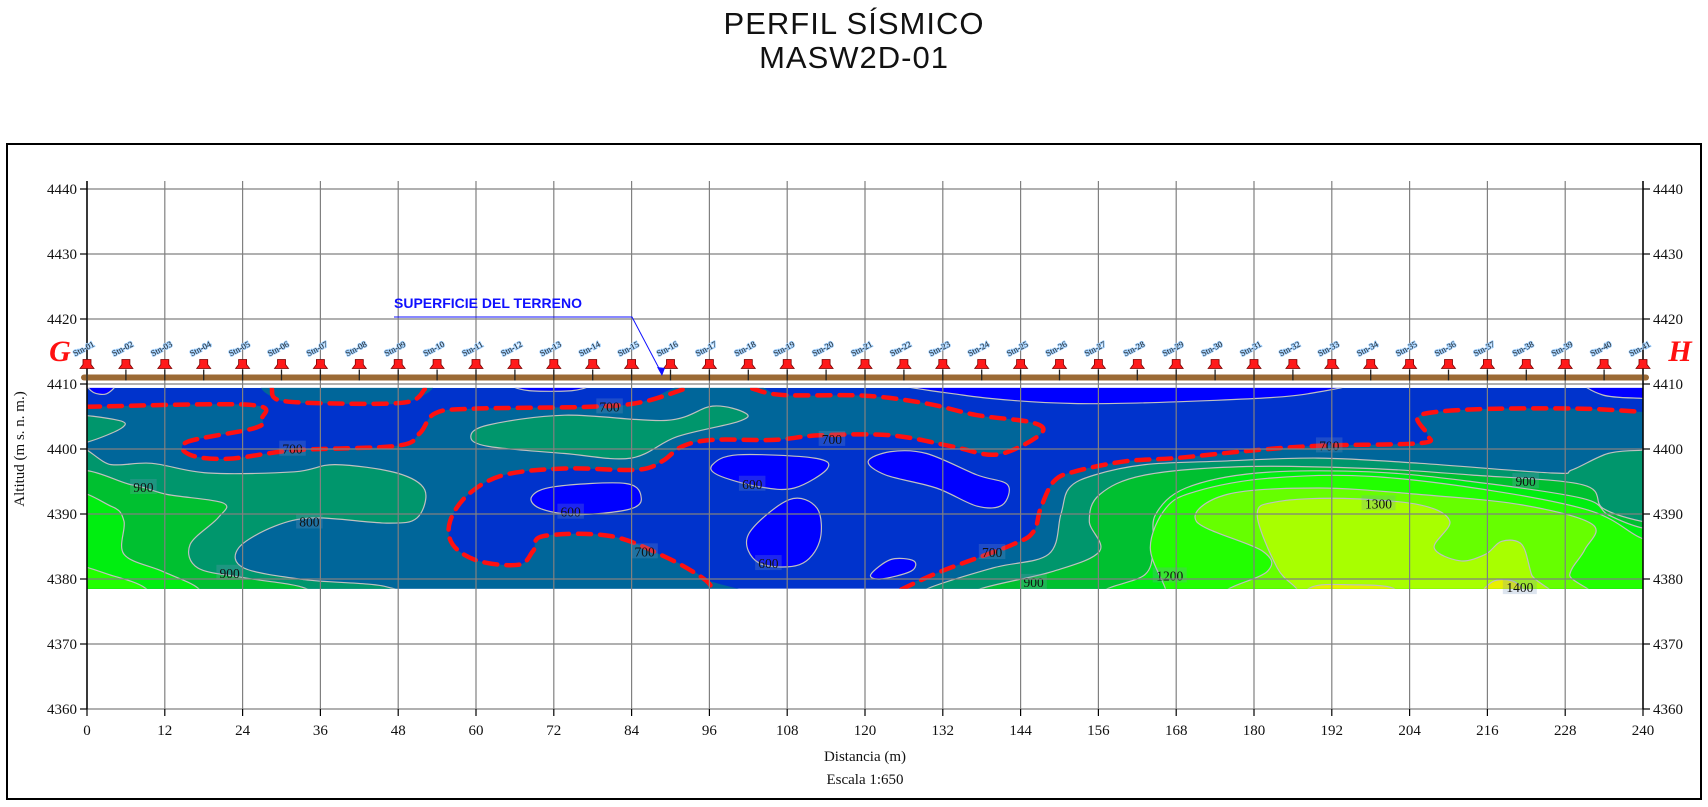  Describe the element at coordinates (87, 731) in the screenshot. I see `x-tick-label: 0` at that location.